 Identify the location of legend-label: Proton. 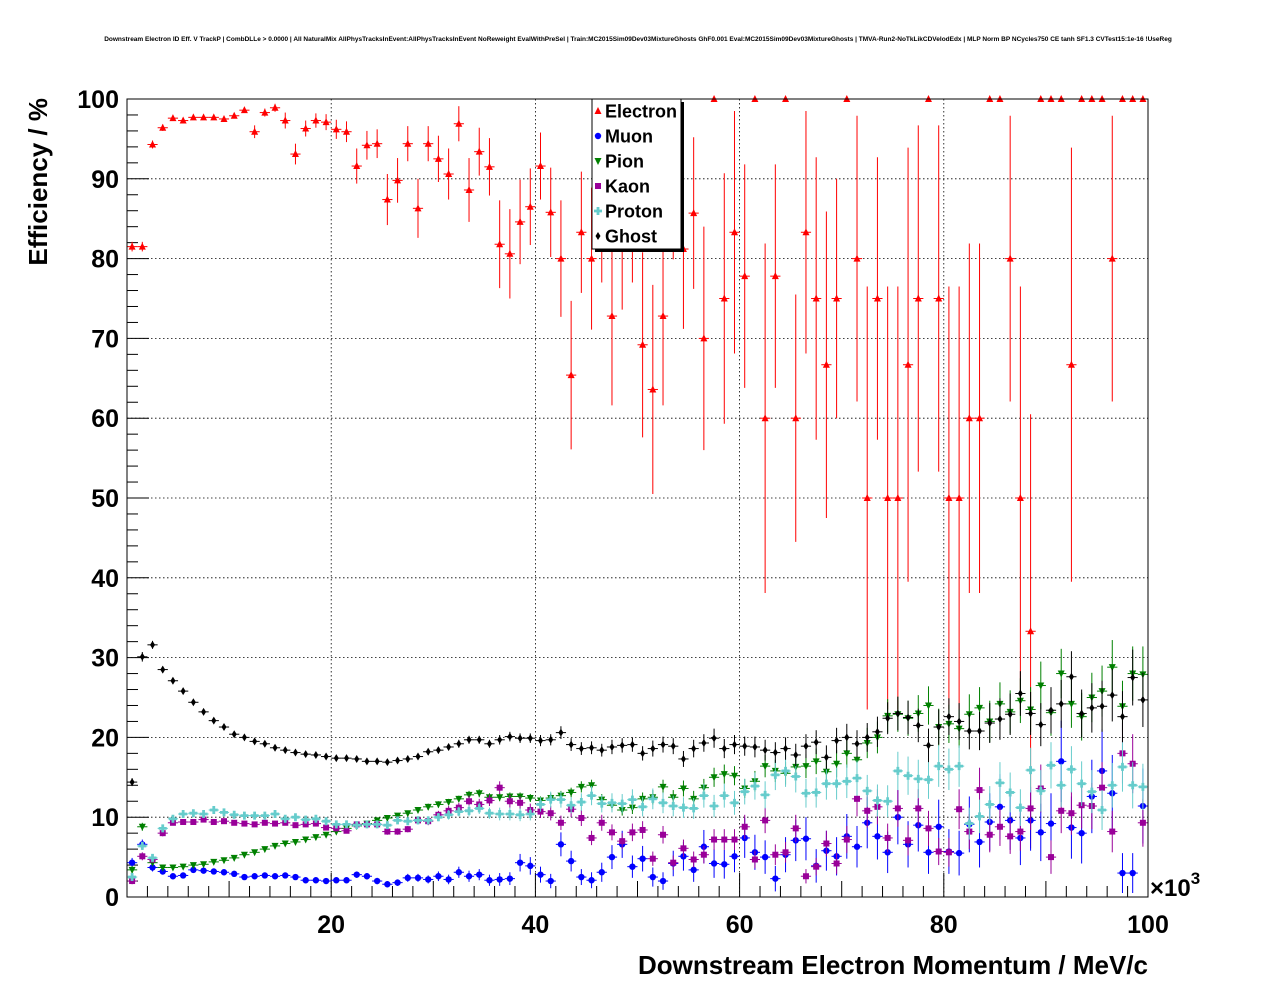
(634, 212).